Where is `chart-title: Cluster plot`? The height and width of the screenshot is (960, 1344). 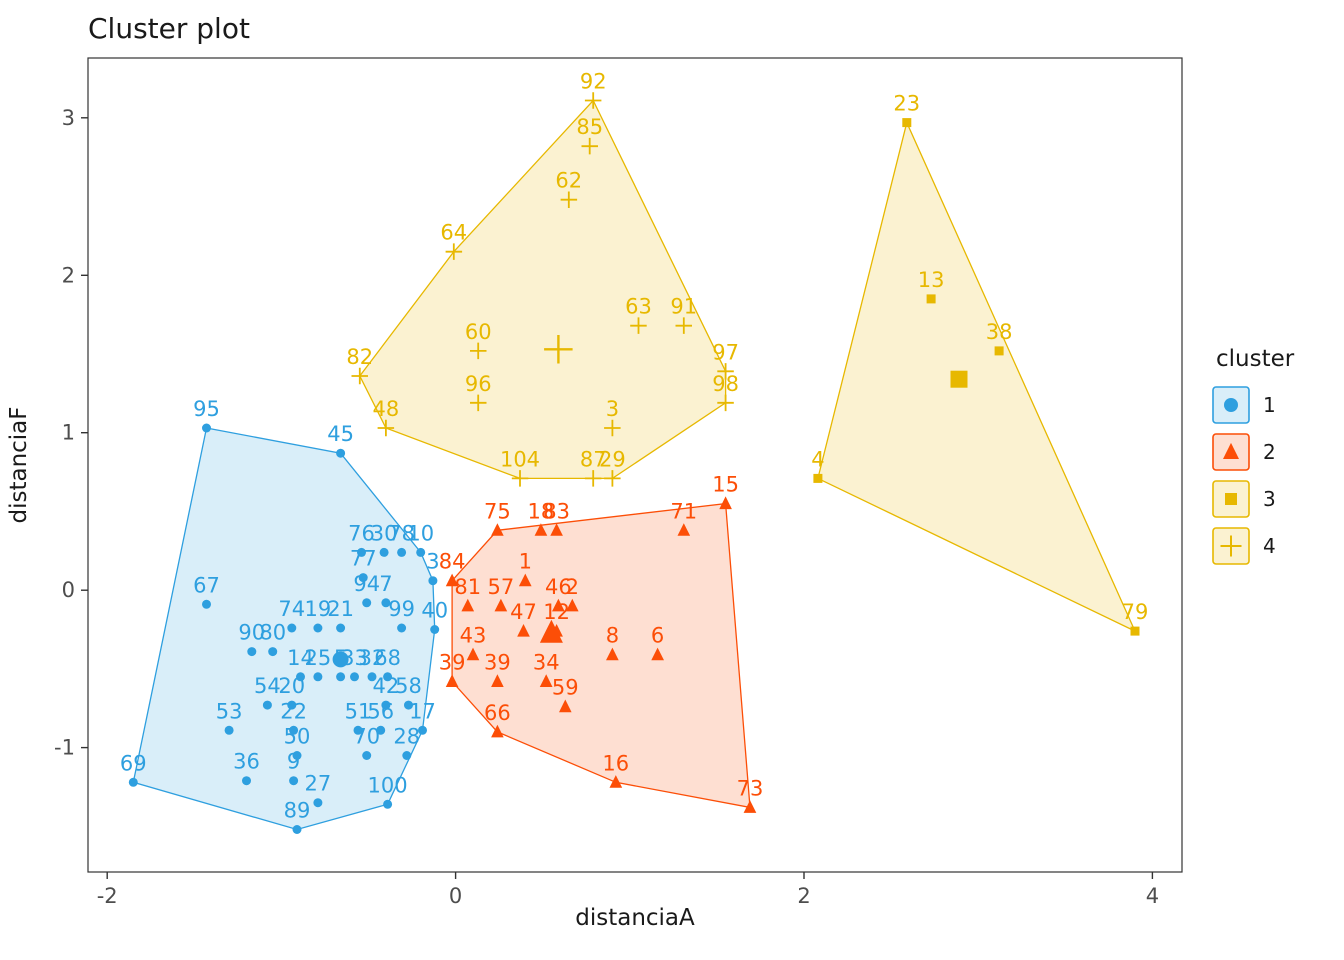 chart-title: Cluster plot is located at coordinates (169, 28).